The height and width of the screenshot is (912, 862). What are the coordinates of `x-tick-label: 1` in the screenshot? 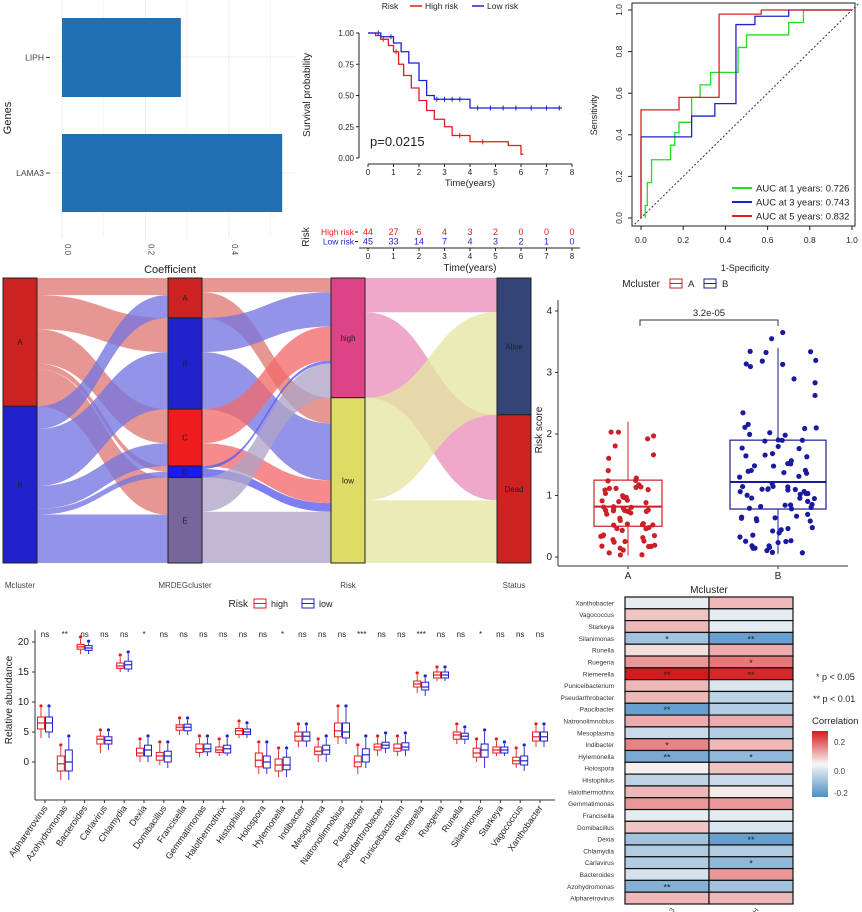 It's located at (393, 256).